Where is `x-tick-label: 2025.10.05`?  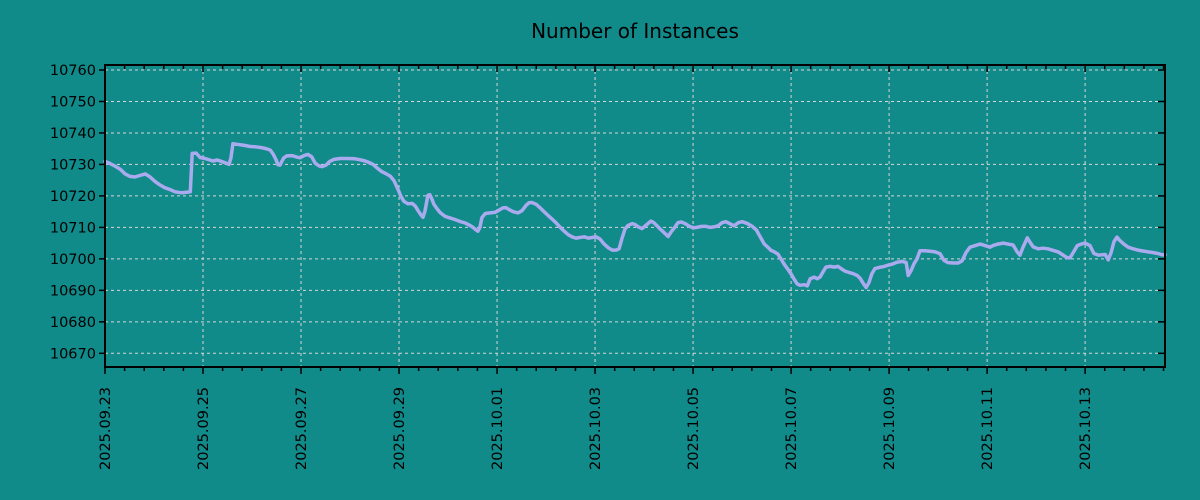 x-tick-label: 2025.10.05 is located at coordinates (694, 428).